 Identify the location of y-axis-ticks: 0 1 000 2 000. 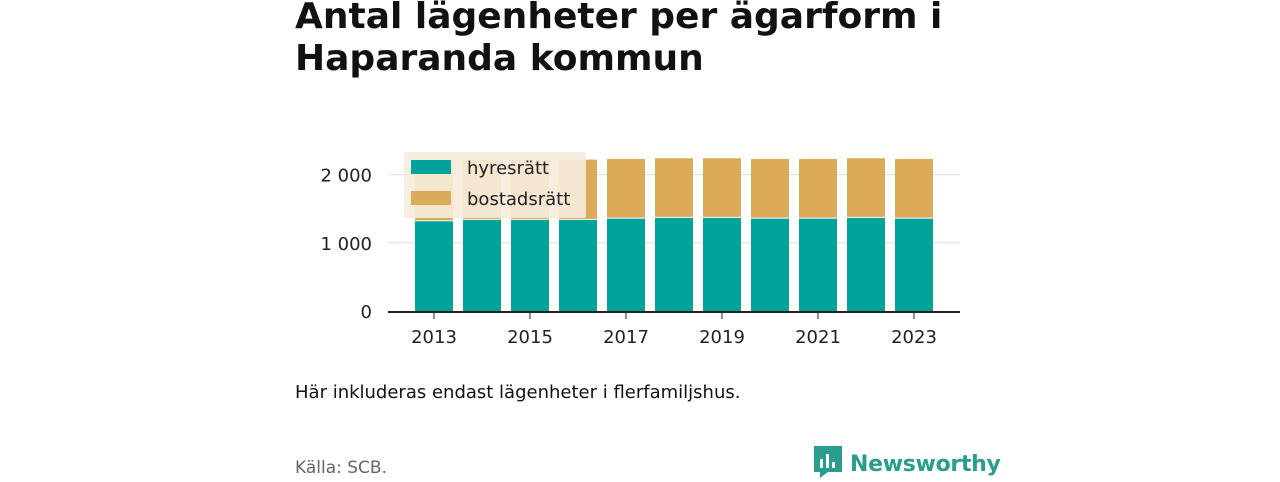
(346, 244).